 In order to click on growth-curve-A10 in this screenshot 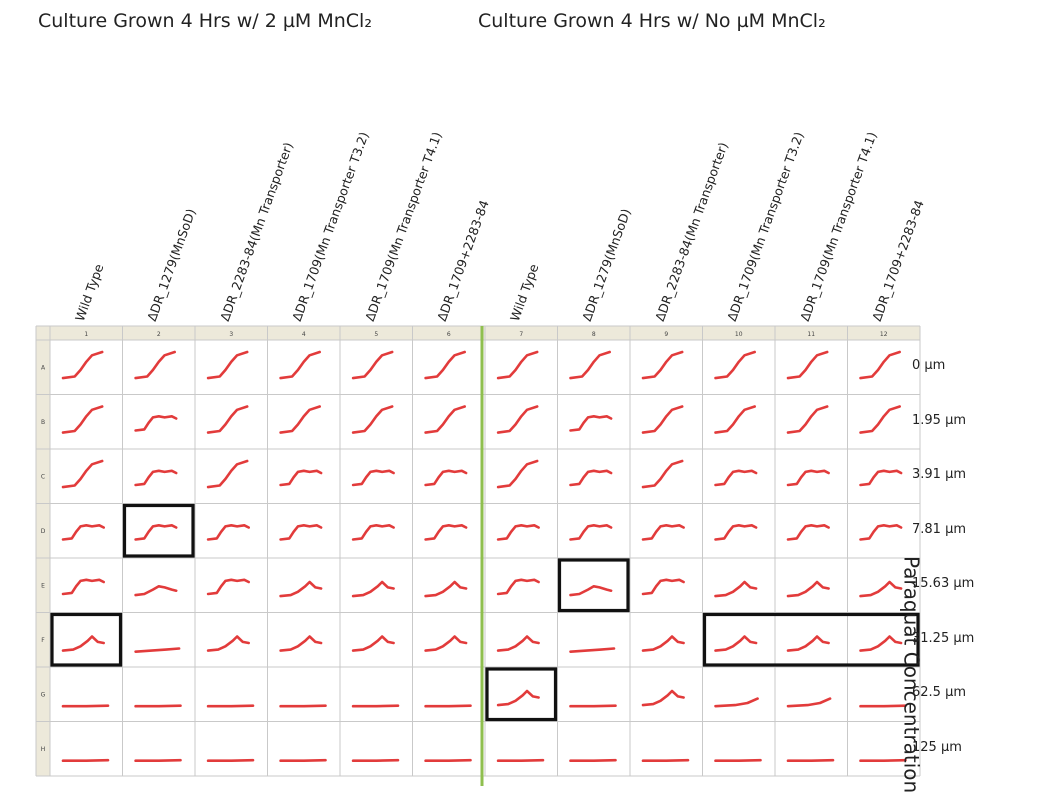, I will do `click(735, 365)`.